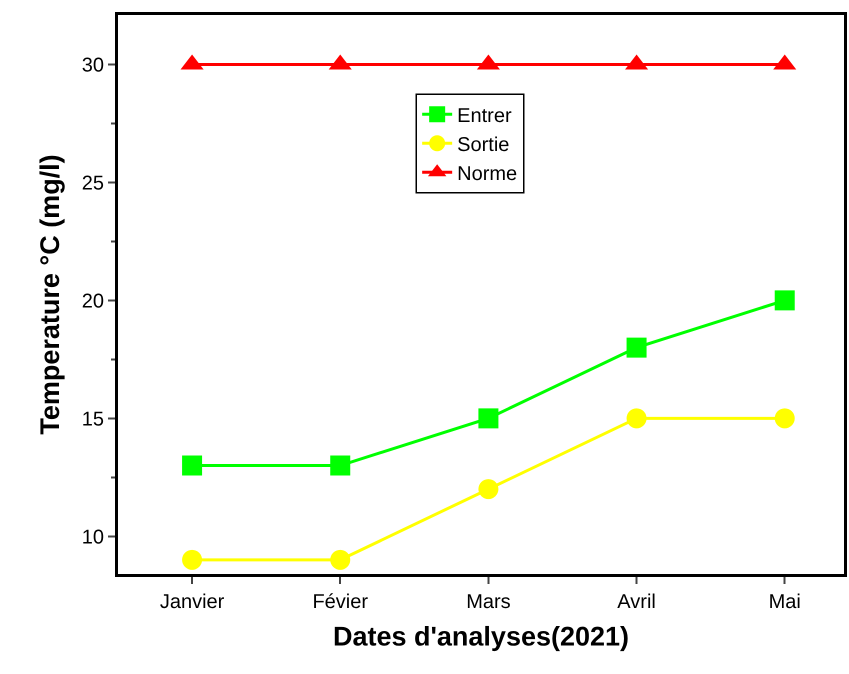  What do you see at coordinates (636, 602) in the screenshot?
I see `x-tick-label: Avril` at bounding box center [636, 602].